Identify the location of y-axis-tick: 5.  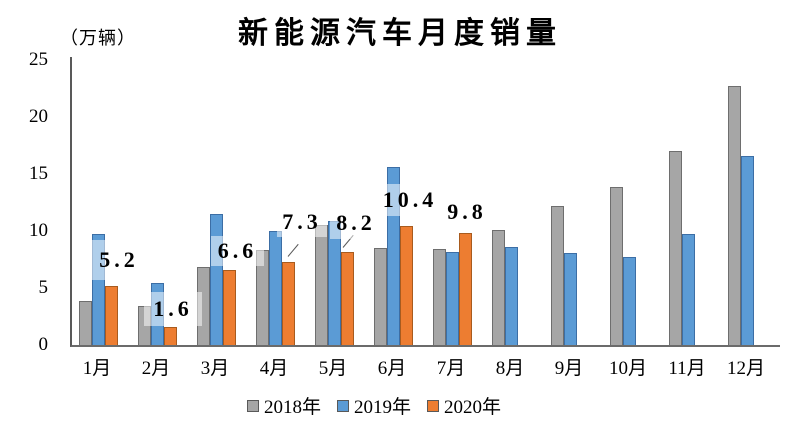
(43, 287).